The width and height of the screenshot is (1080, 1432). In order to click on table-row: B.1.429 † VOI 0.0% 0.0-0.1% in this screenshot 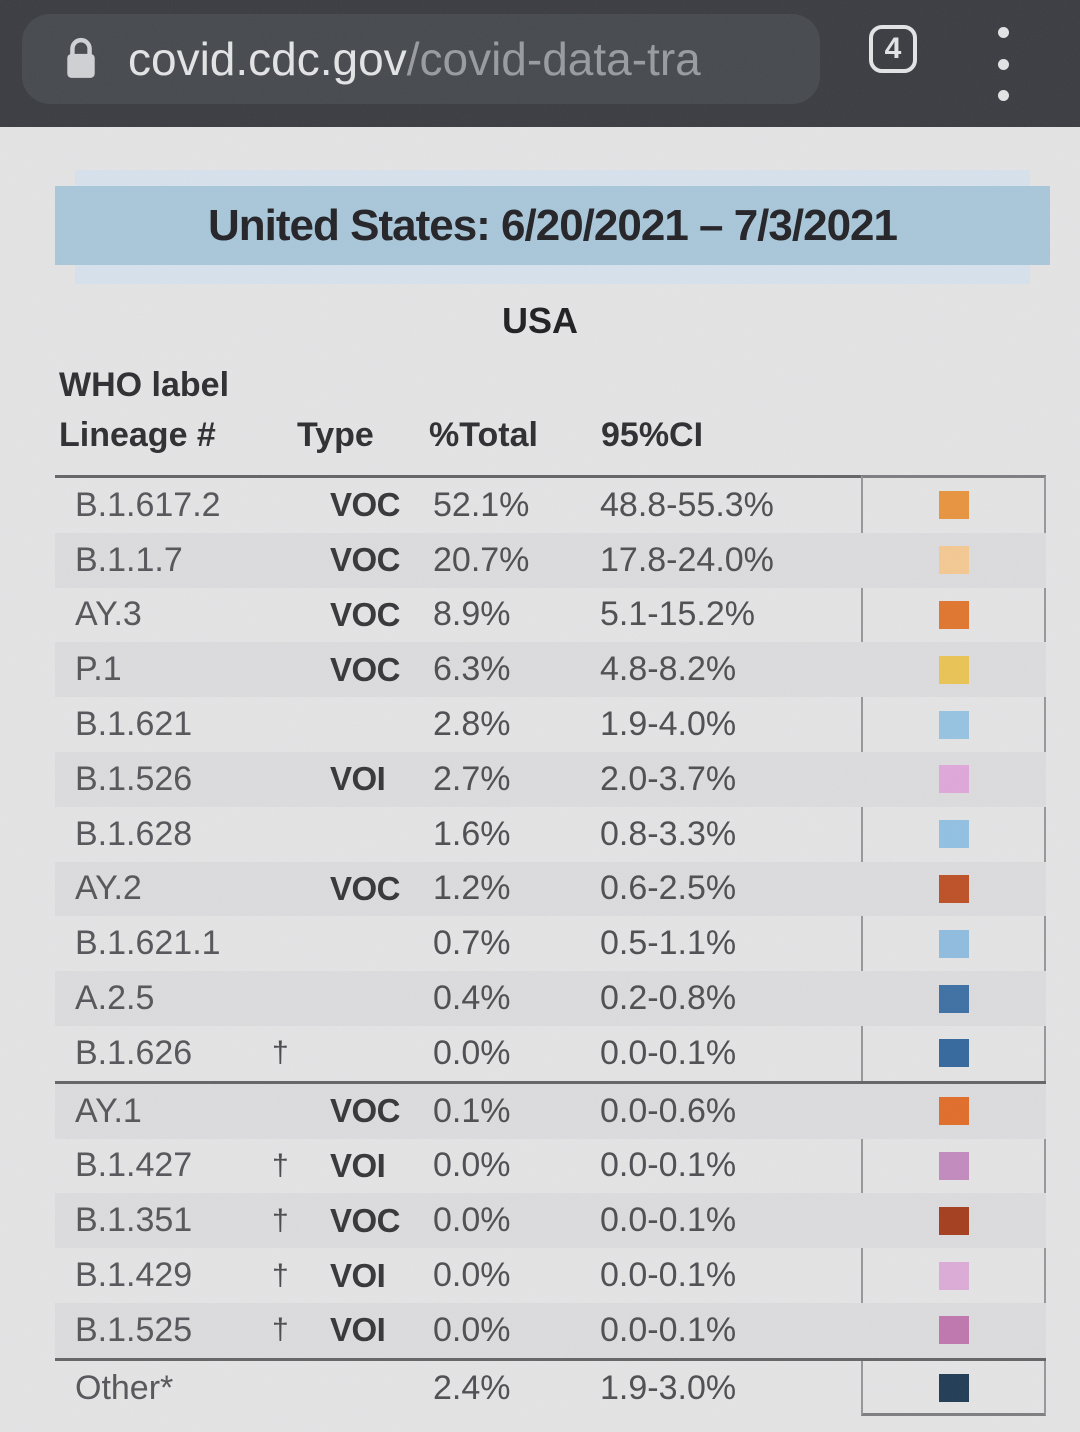, I will do `click(550, 1275)`.